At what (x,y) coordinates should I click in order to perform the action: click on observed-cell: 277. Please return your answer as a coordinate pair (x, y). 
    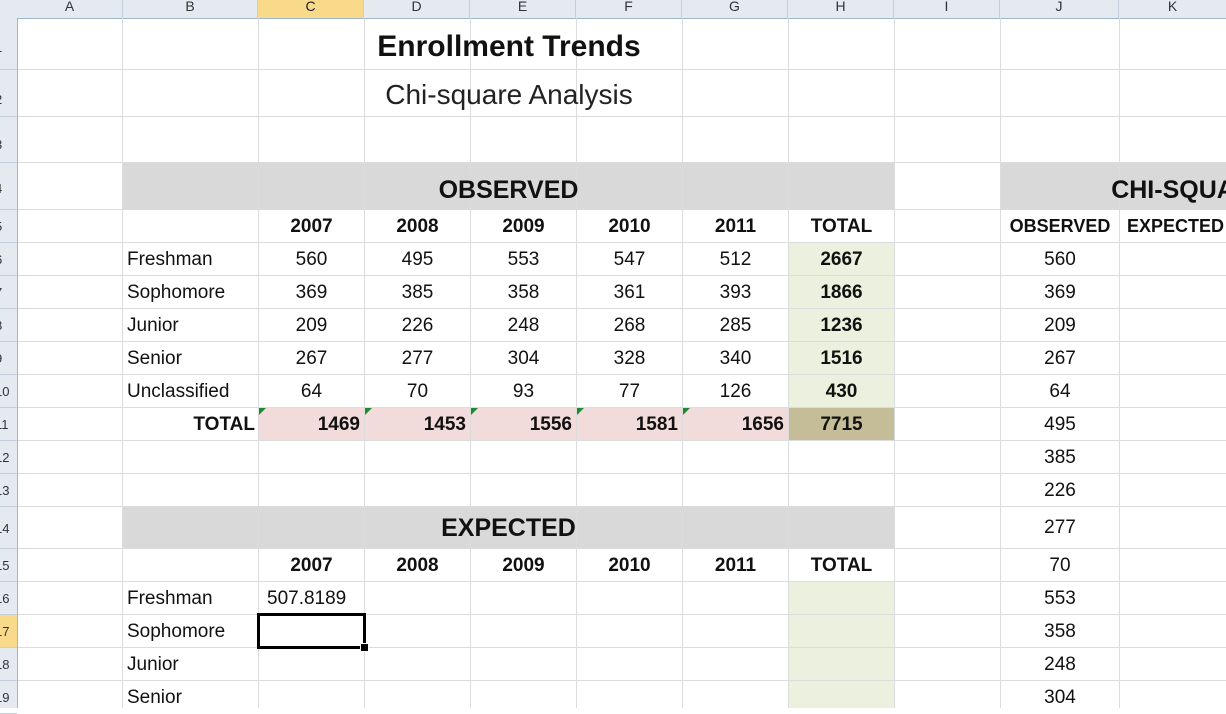
    Looking at the image, I should click on (417, 358).